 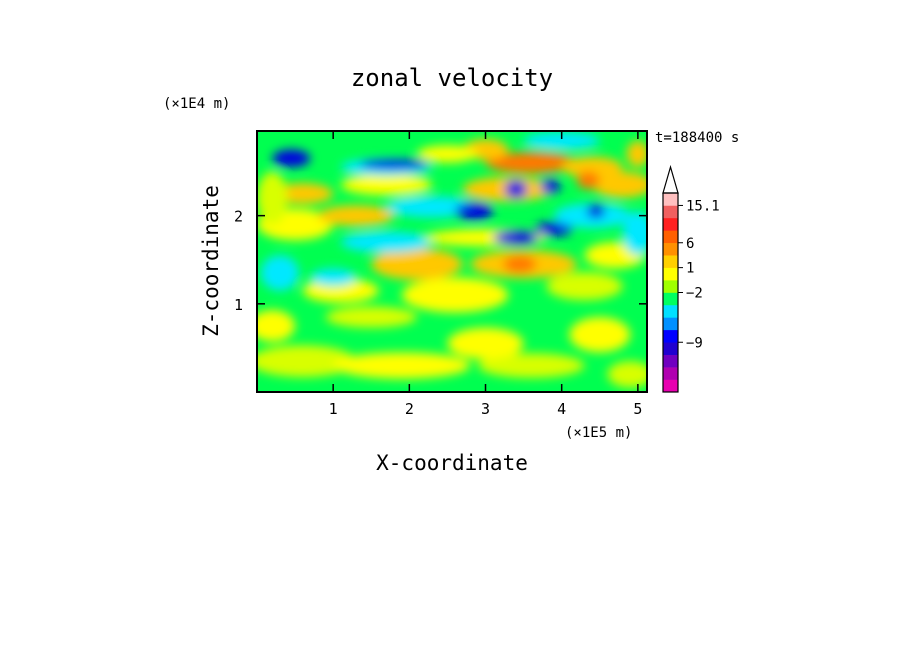 I want to click on colorbar-label: 1, so click(x=690, y=269).